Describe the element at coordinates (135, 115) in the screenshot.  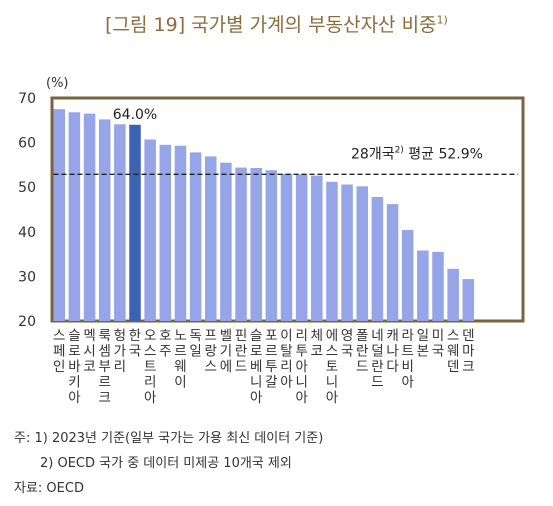
I see `highlight-value-label: 64.0%` at that location.